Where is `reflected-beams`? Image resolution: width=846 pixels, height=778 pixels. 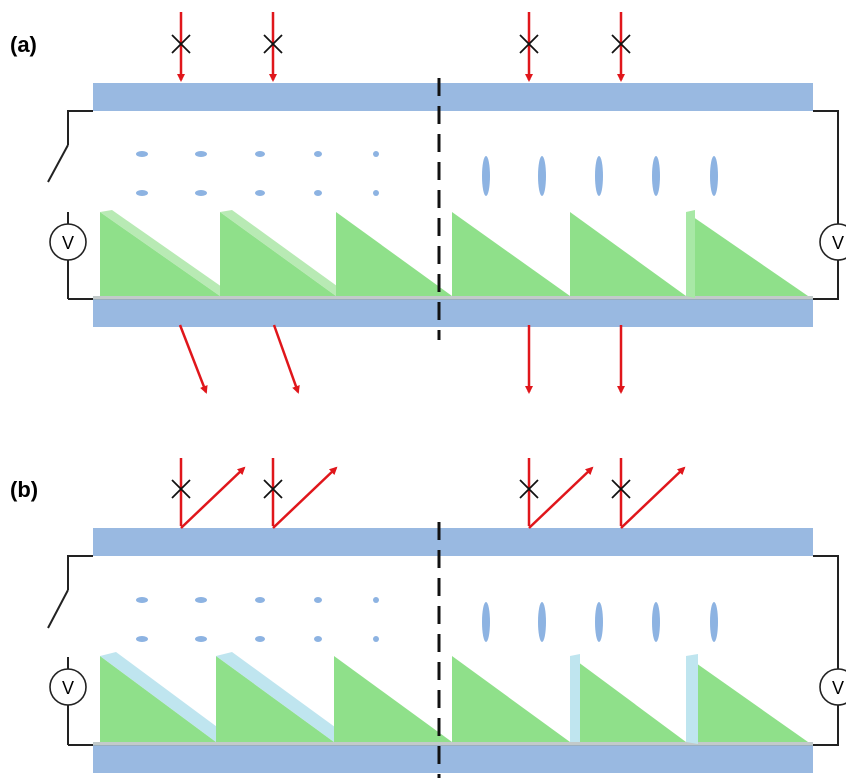 reflected-beams is located at coordinates (432, 498).